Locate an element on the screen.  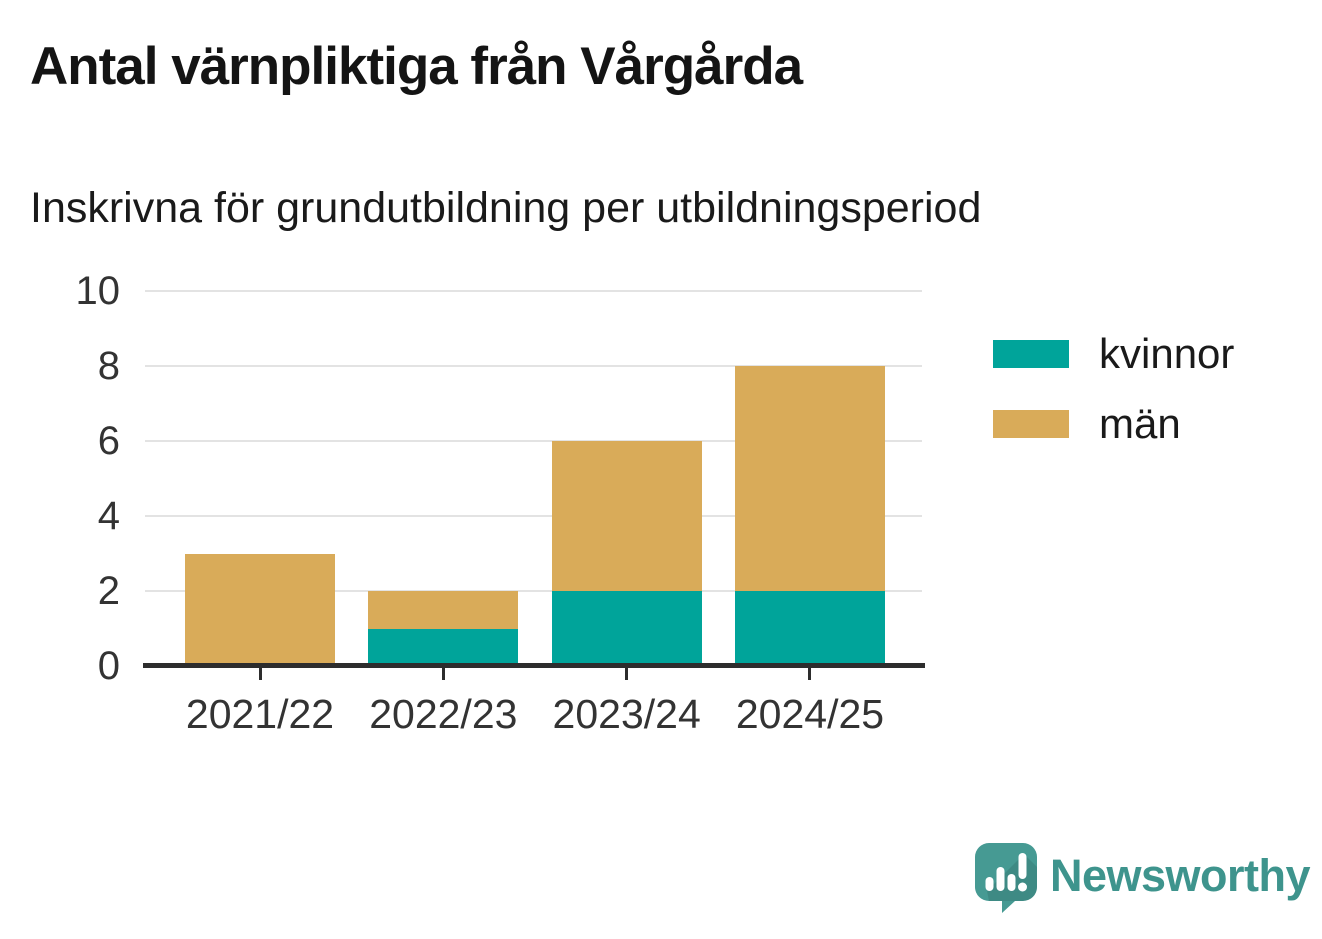
legend-item-man: män is located at coordinates (1113, 424).